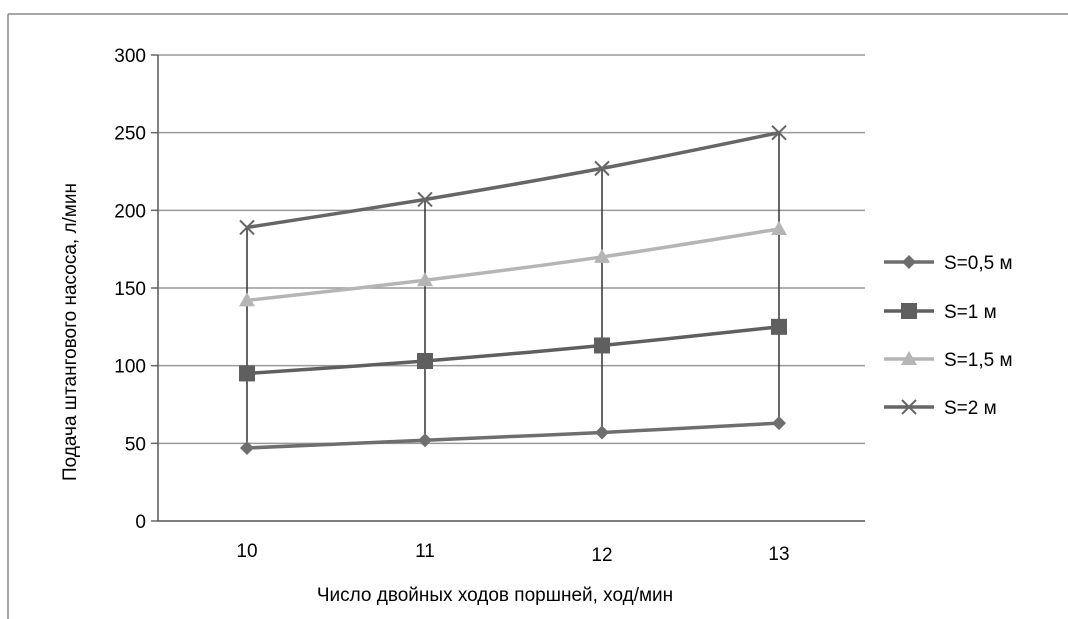  What do you see at coordinates (246, 551) in the screenshot?
I see `x-tick-label: 10` at bounding box center [246, 551].